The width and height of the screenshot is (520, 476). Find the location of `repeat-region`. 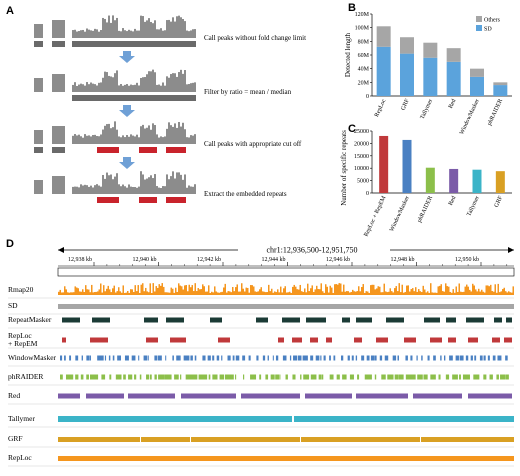

repeat-region is located at coordinates (108, 200).